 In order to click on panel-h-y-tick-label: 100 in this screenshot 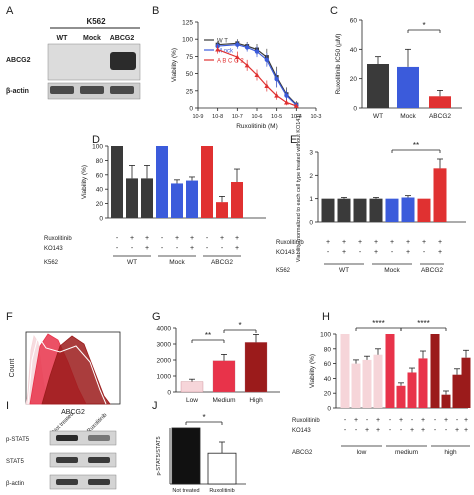, I will do `click(325, 335)`.